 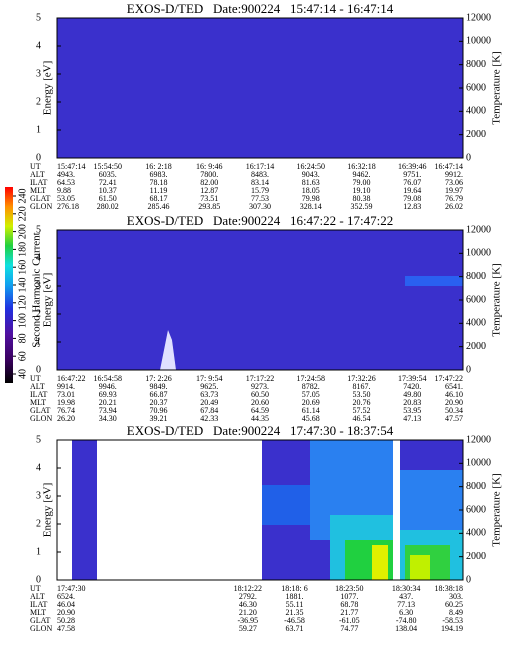 I want to click on colorbar-tick-label: 140, so click(x=22, y=285).